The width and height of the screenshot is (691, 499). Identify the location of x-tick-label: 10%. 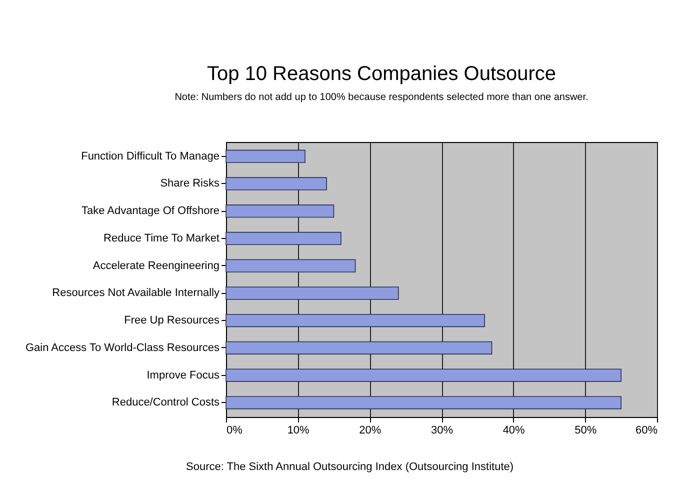
(298, 430).